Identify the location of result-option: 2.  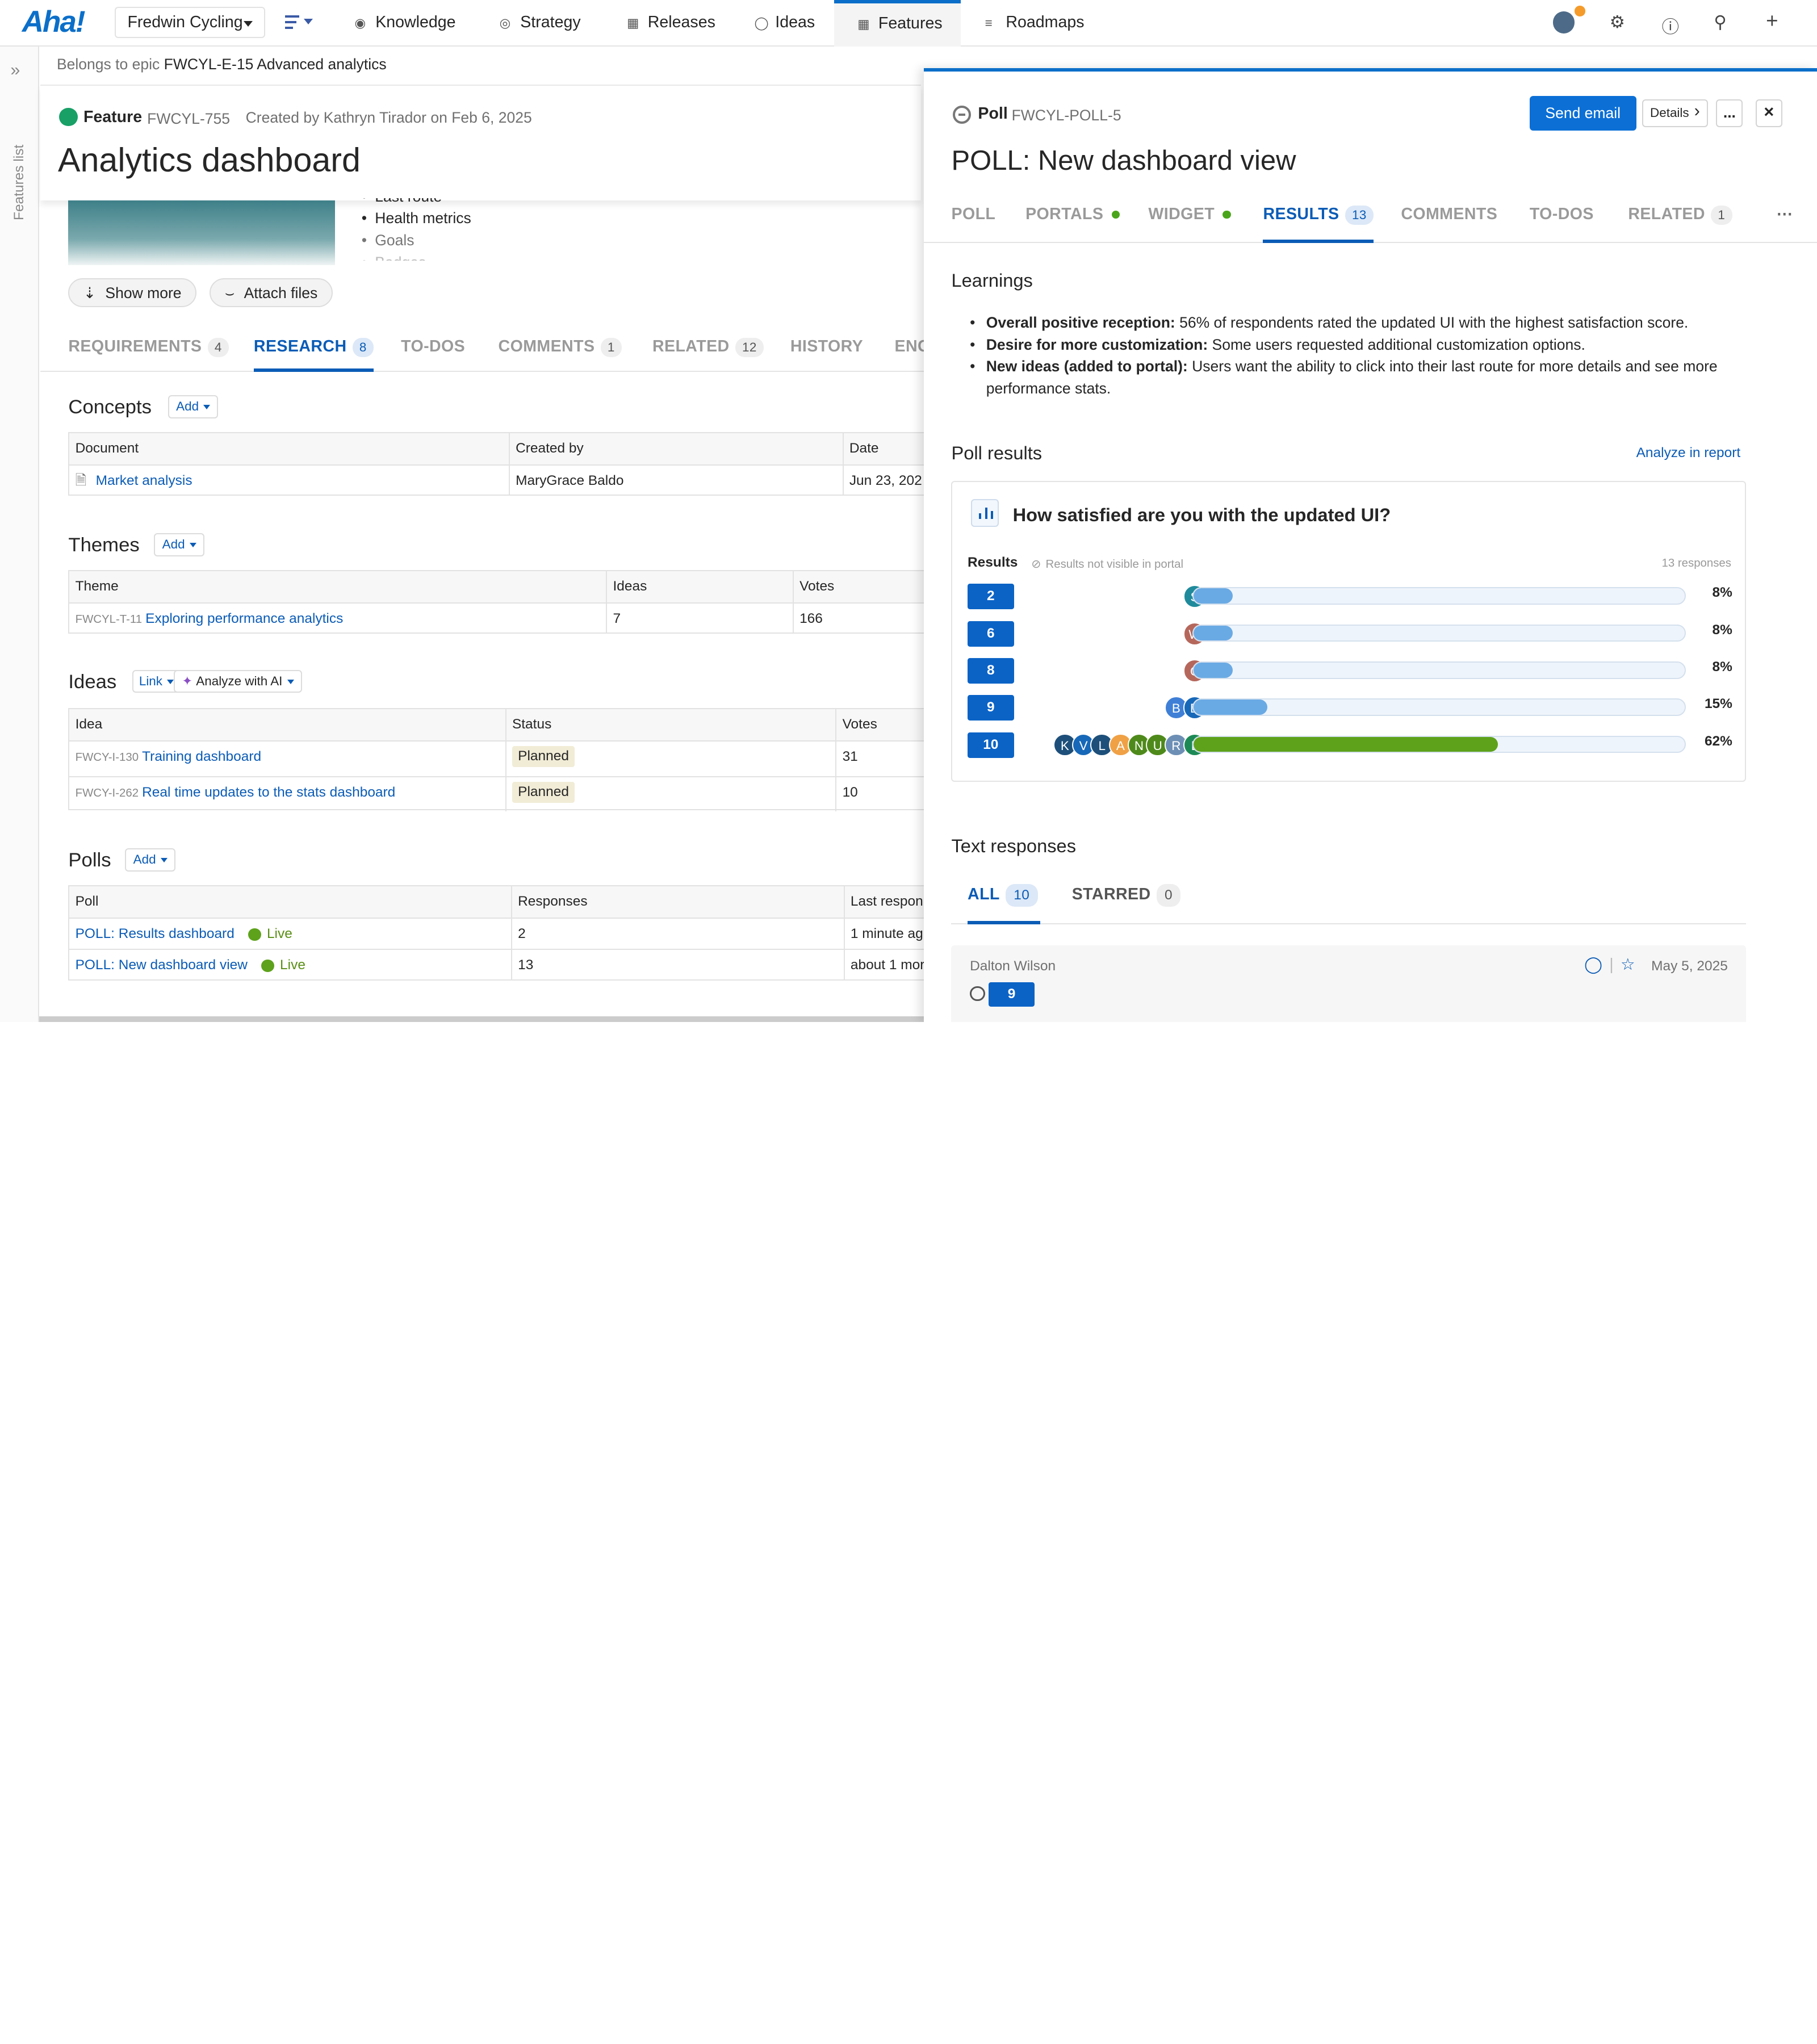
(991, 597).